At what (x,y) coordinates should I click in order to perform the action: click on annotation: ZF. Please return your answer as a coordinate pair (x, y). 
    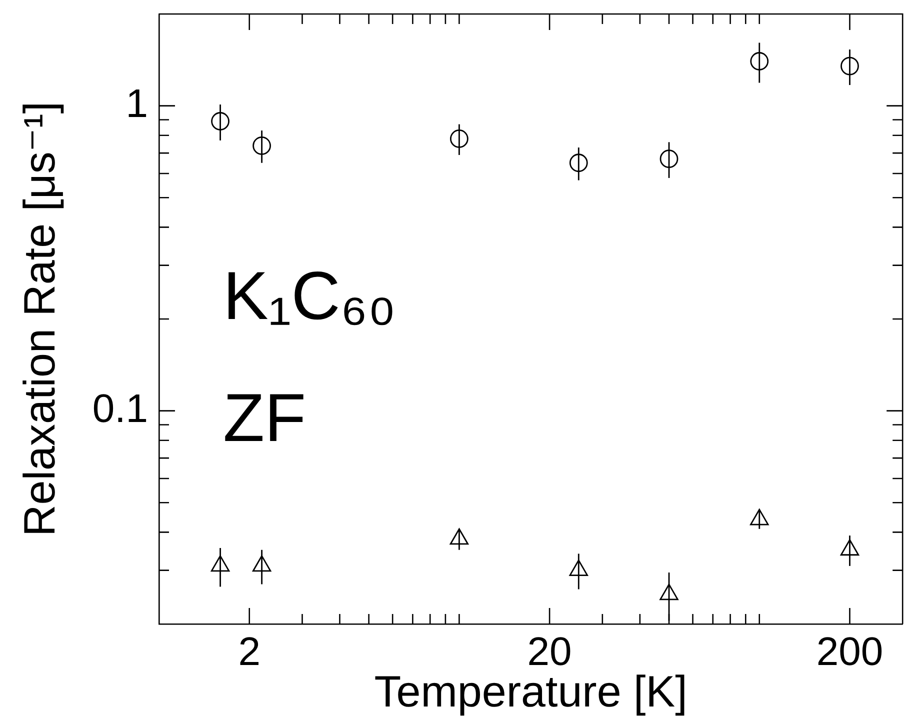
    Looking at the image, I should click on (264, 418).